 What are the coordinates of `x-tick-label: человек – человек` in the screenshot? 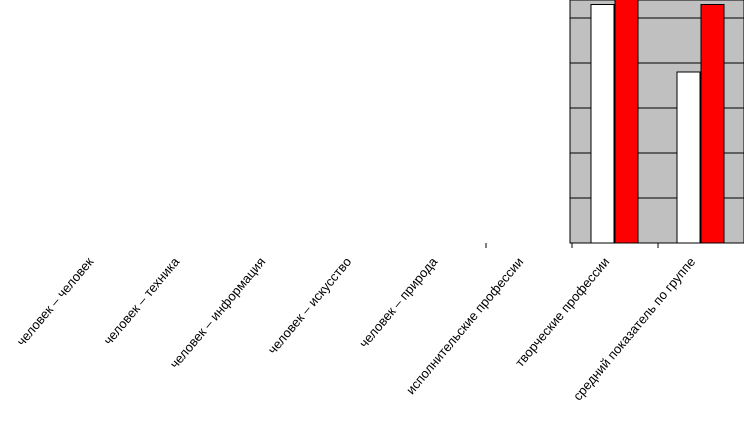 It's located at (55, 301).